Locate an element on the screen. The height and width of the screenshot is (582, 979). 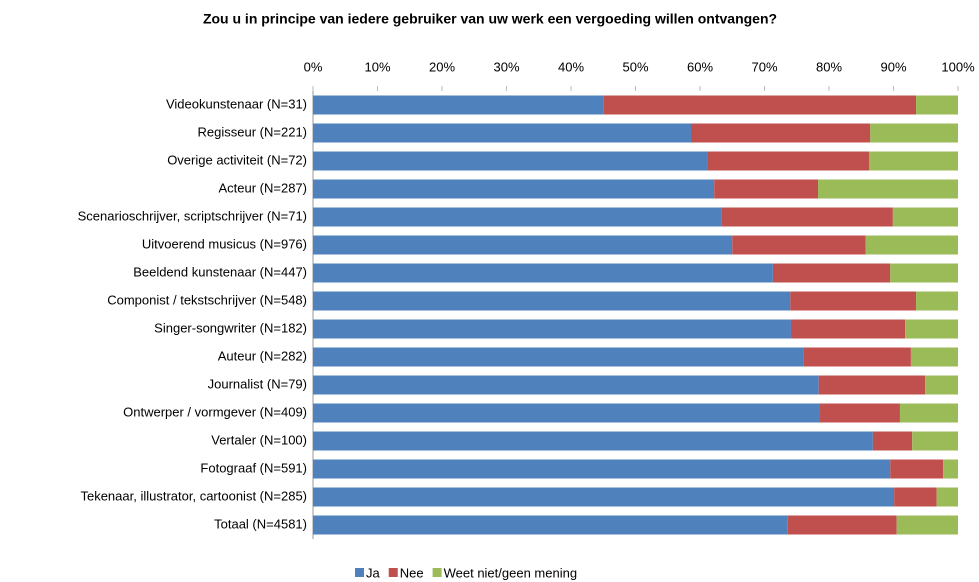
x-tick-label: 90% is located at coordinates (893, 66).